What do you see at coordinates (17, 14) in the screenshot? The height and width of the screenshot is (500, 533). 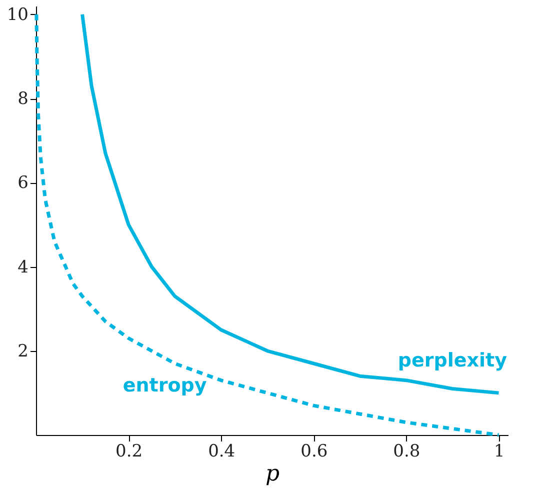 I see `y-tick-label: 10` at bounding box center [17, 14].